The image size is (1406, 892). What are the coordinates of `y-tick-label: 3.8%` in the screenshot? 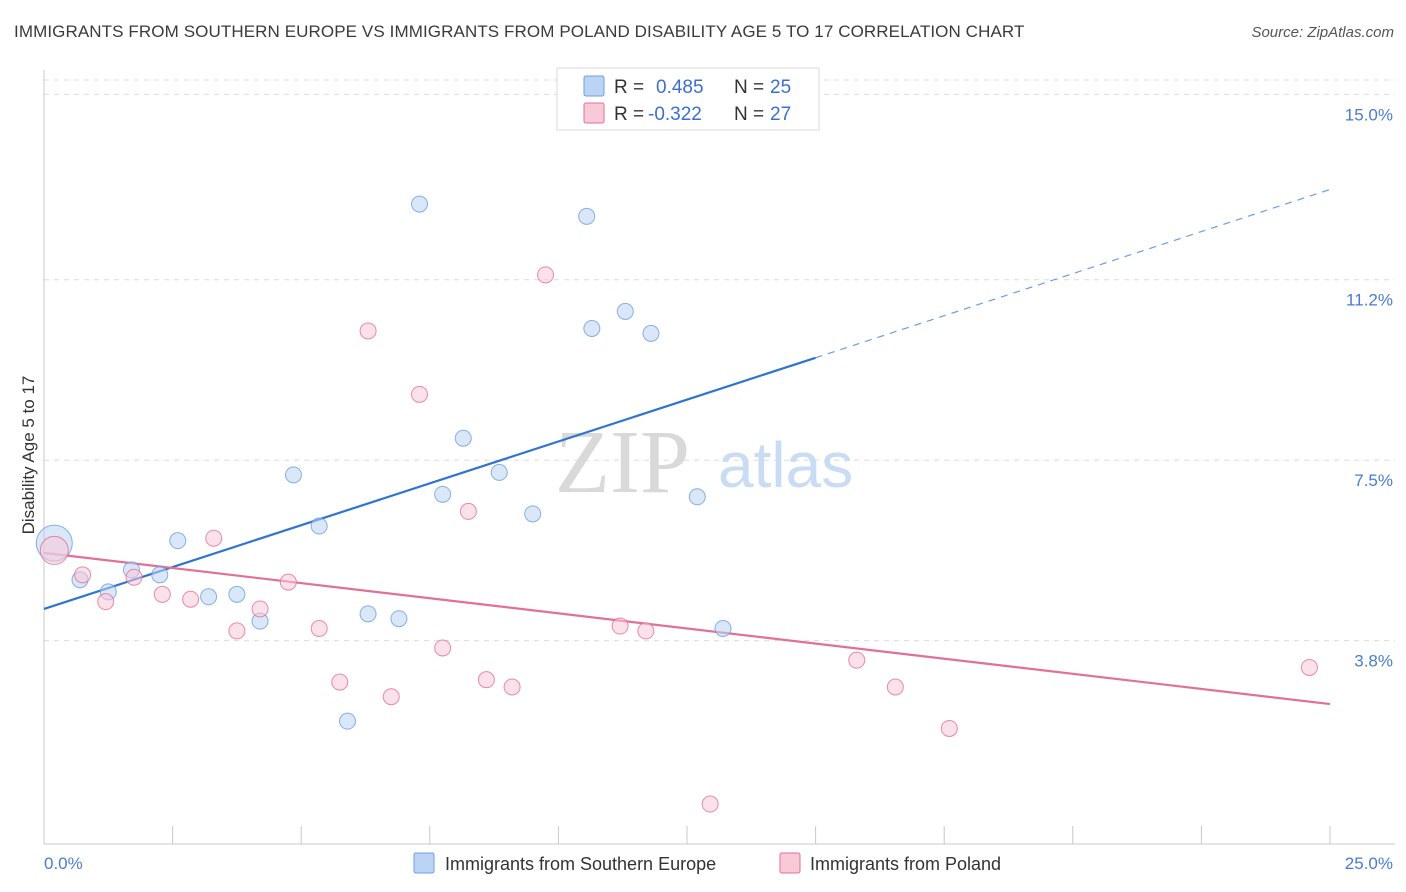 It's located at (1373, 661).